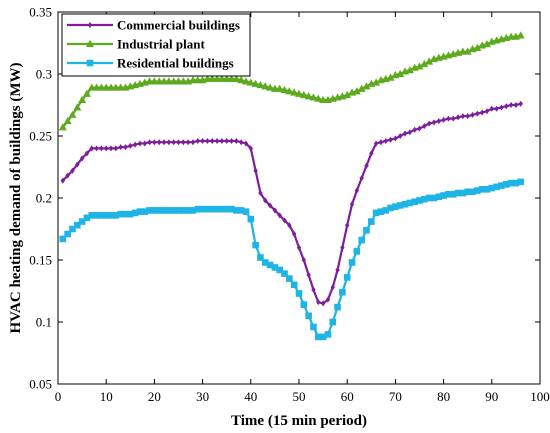 This screenshot has height=433, width=550. Describe the element at coordinates (58, 396) in the screenshot. I see `x-tick-label: 0` at that location.